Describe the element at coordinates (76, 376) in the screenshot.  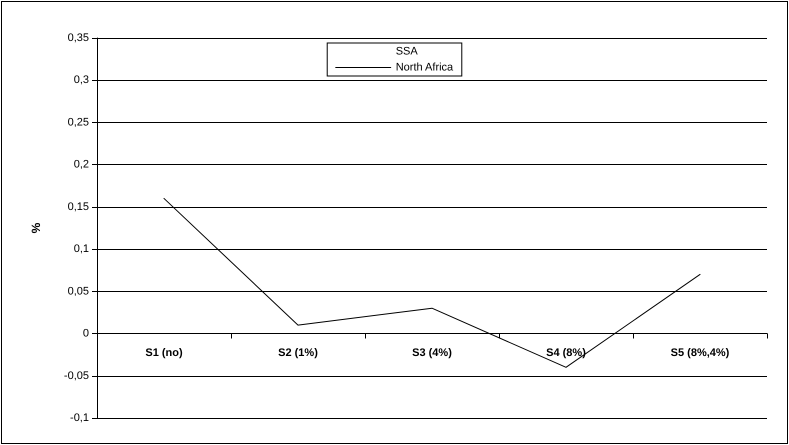
I see `y-tick-label: -0,05` at that location.